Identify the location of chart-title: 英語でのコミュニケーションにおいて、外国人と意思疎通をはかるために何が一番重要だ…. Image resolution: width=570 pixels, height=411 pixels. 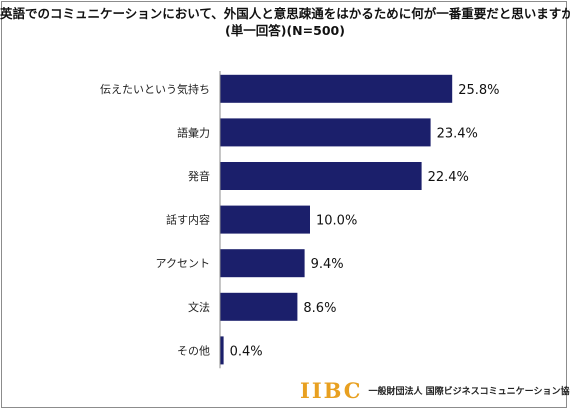
(285, 22).